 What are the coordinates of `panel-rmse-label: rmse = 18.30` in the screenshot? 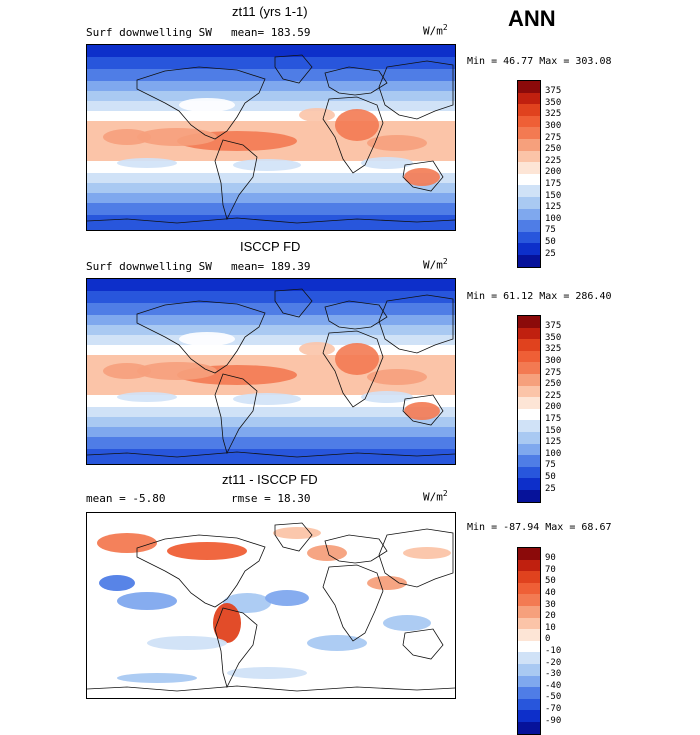 It's located at (271, 498).